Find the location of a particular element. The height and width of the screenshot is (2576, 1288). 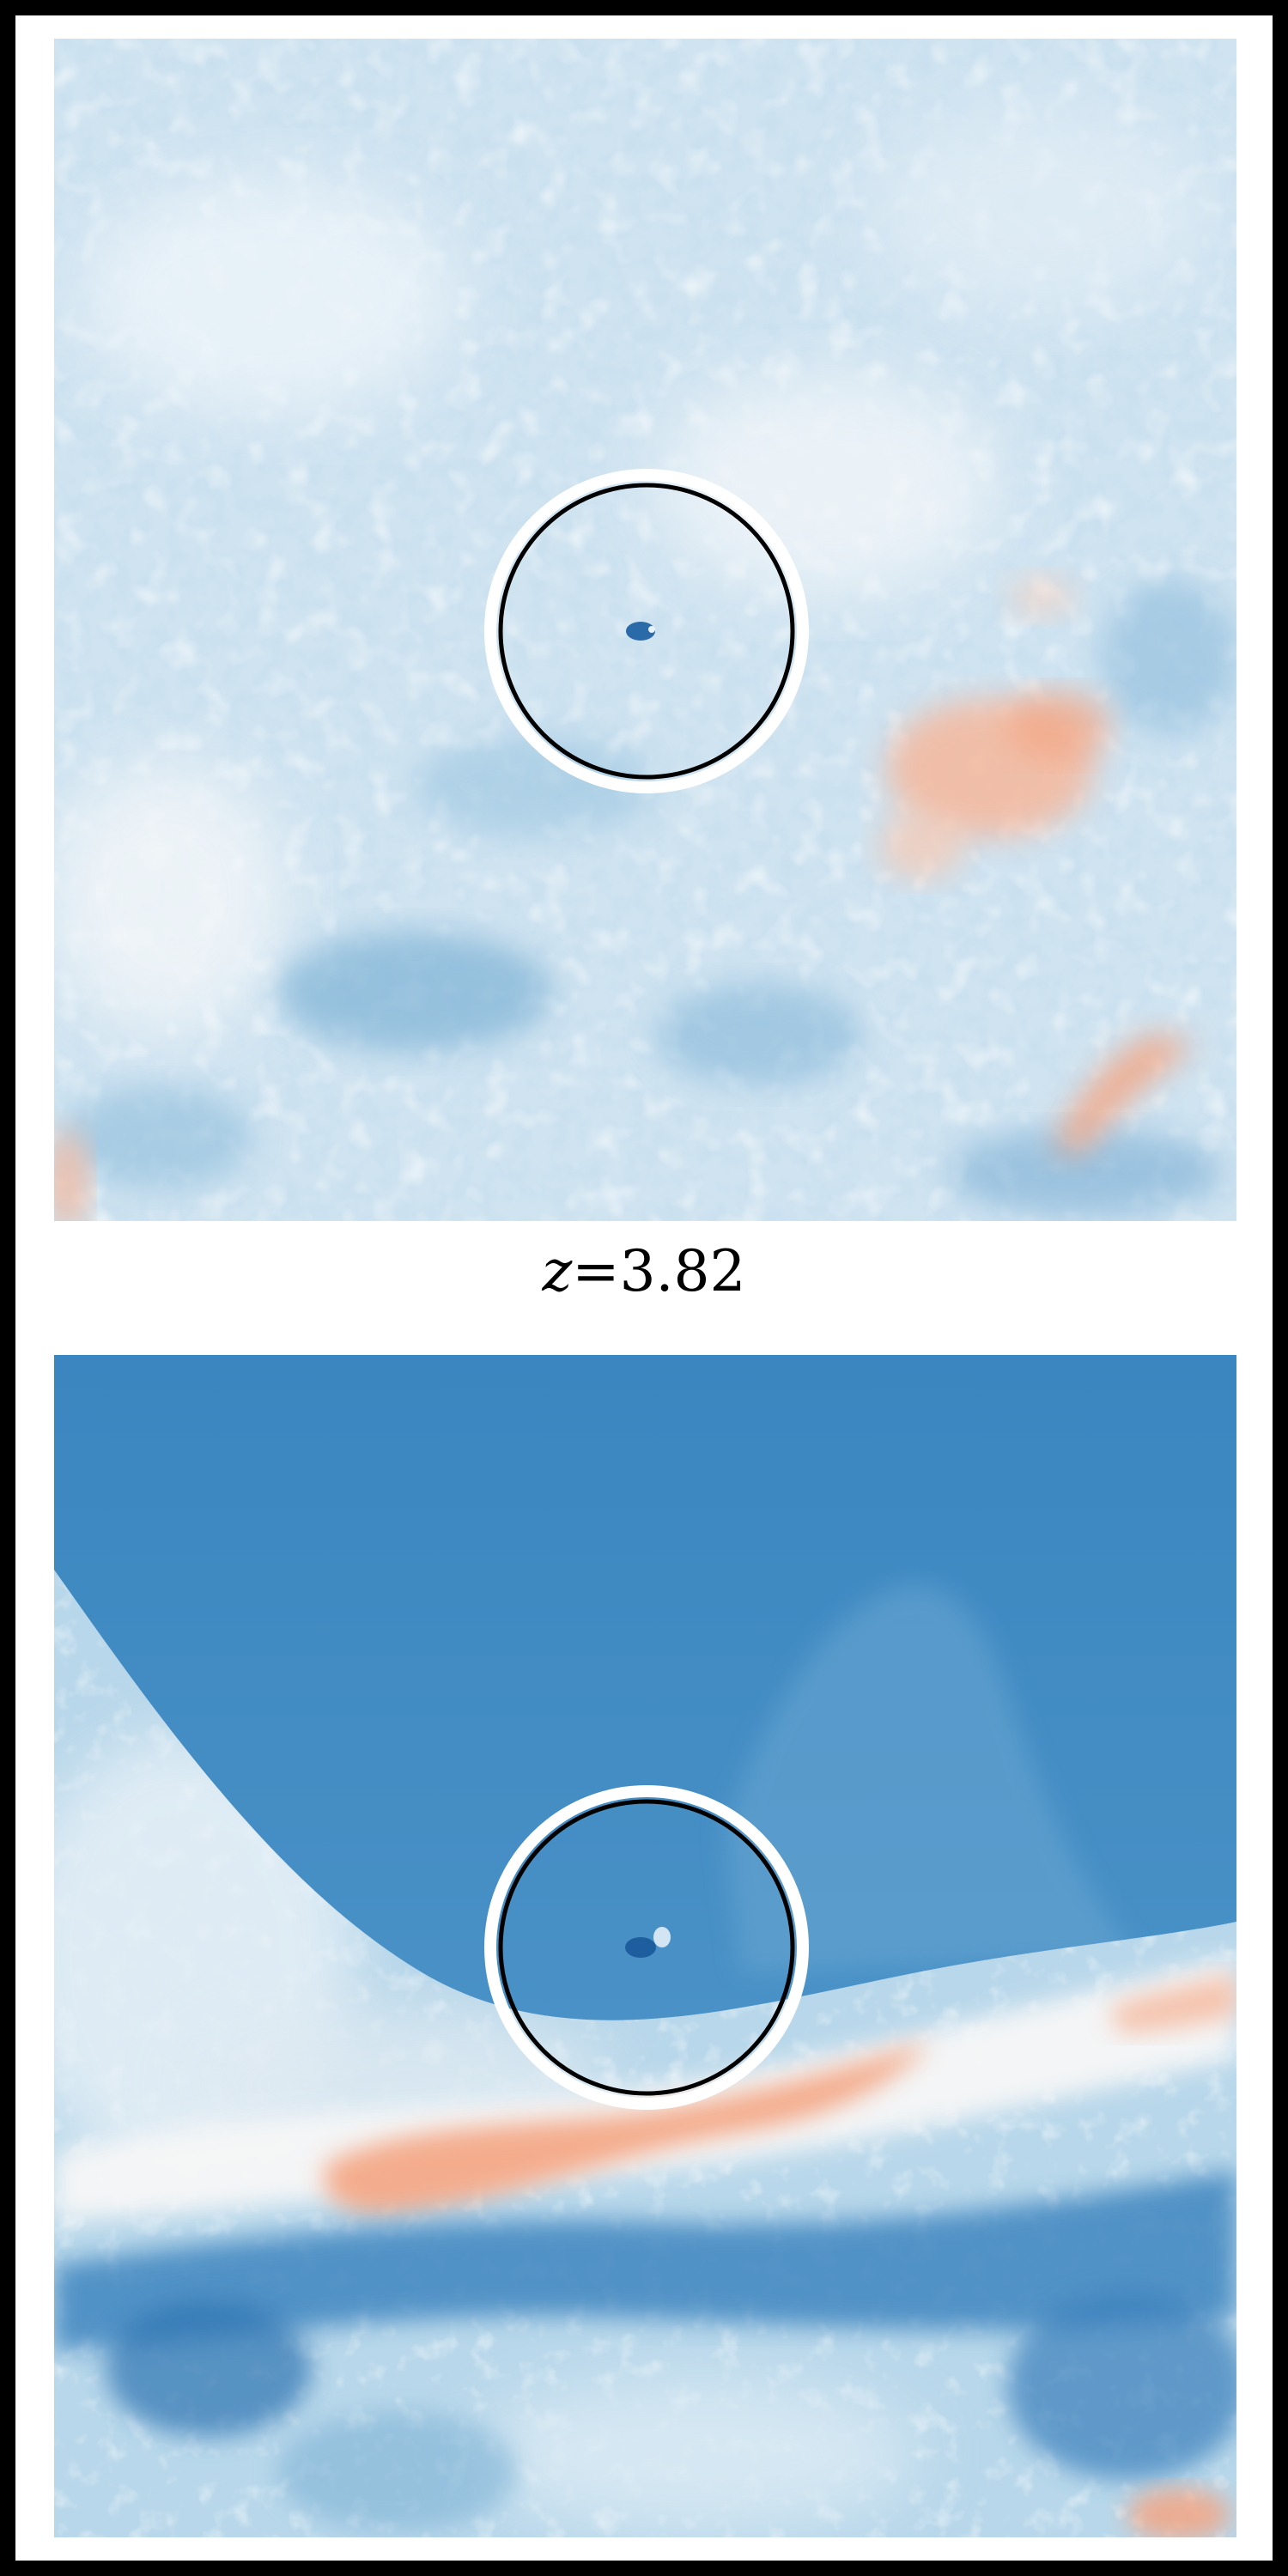

redshift-value: 3.82 is located at coordinates (682, 1271).